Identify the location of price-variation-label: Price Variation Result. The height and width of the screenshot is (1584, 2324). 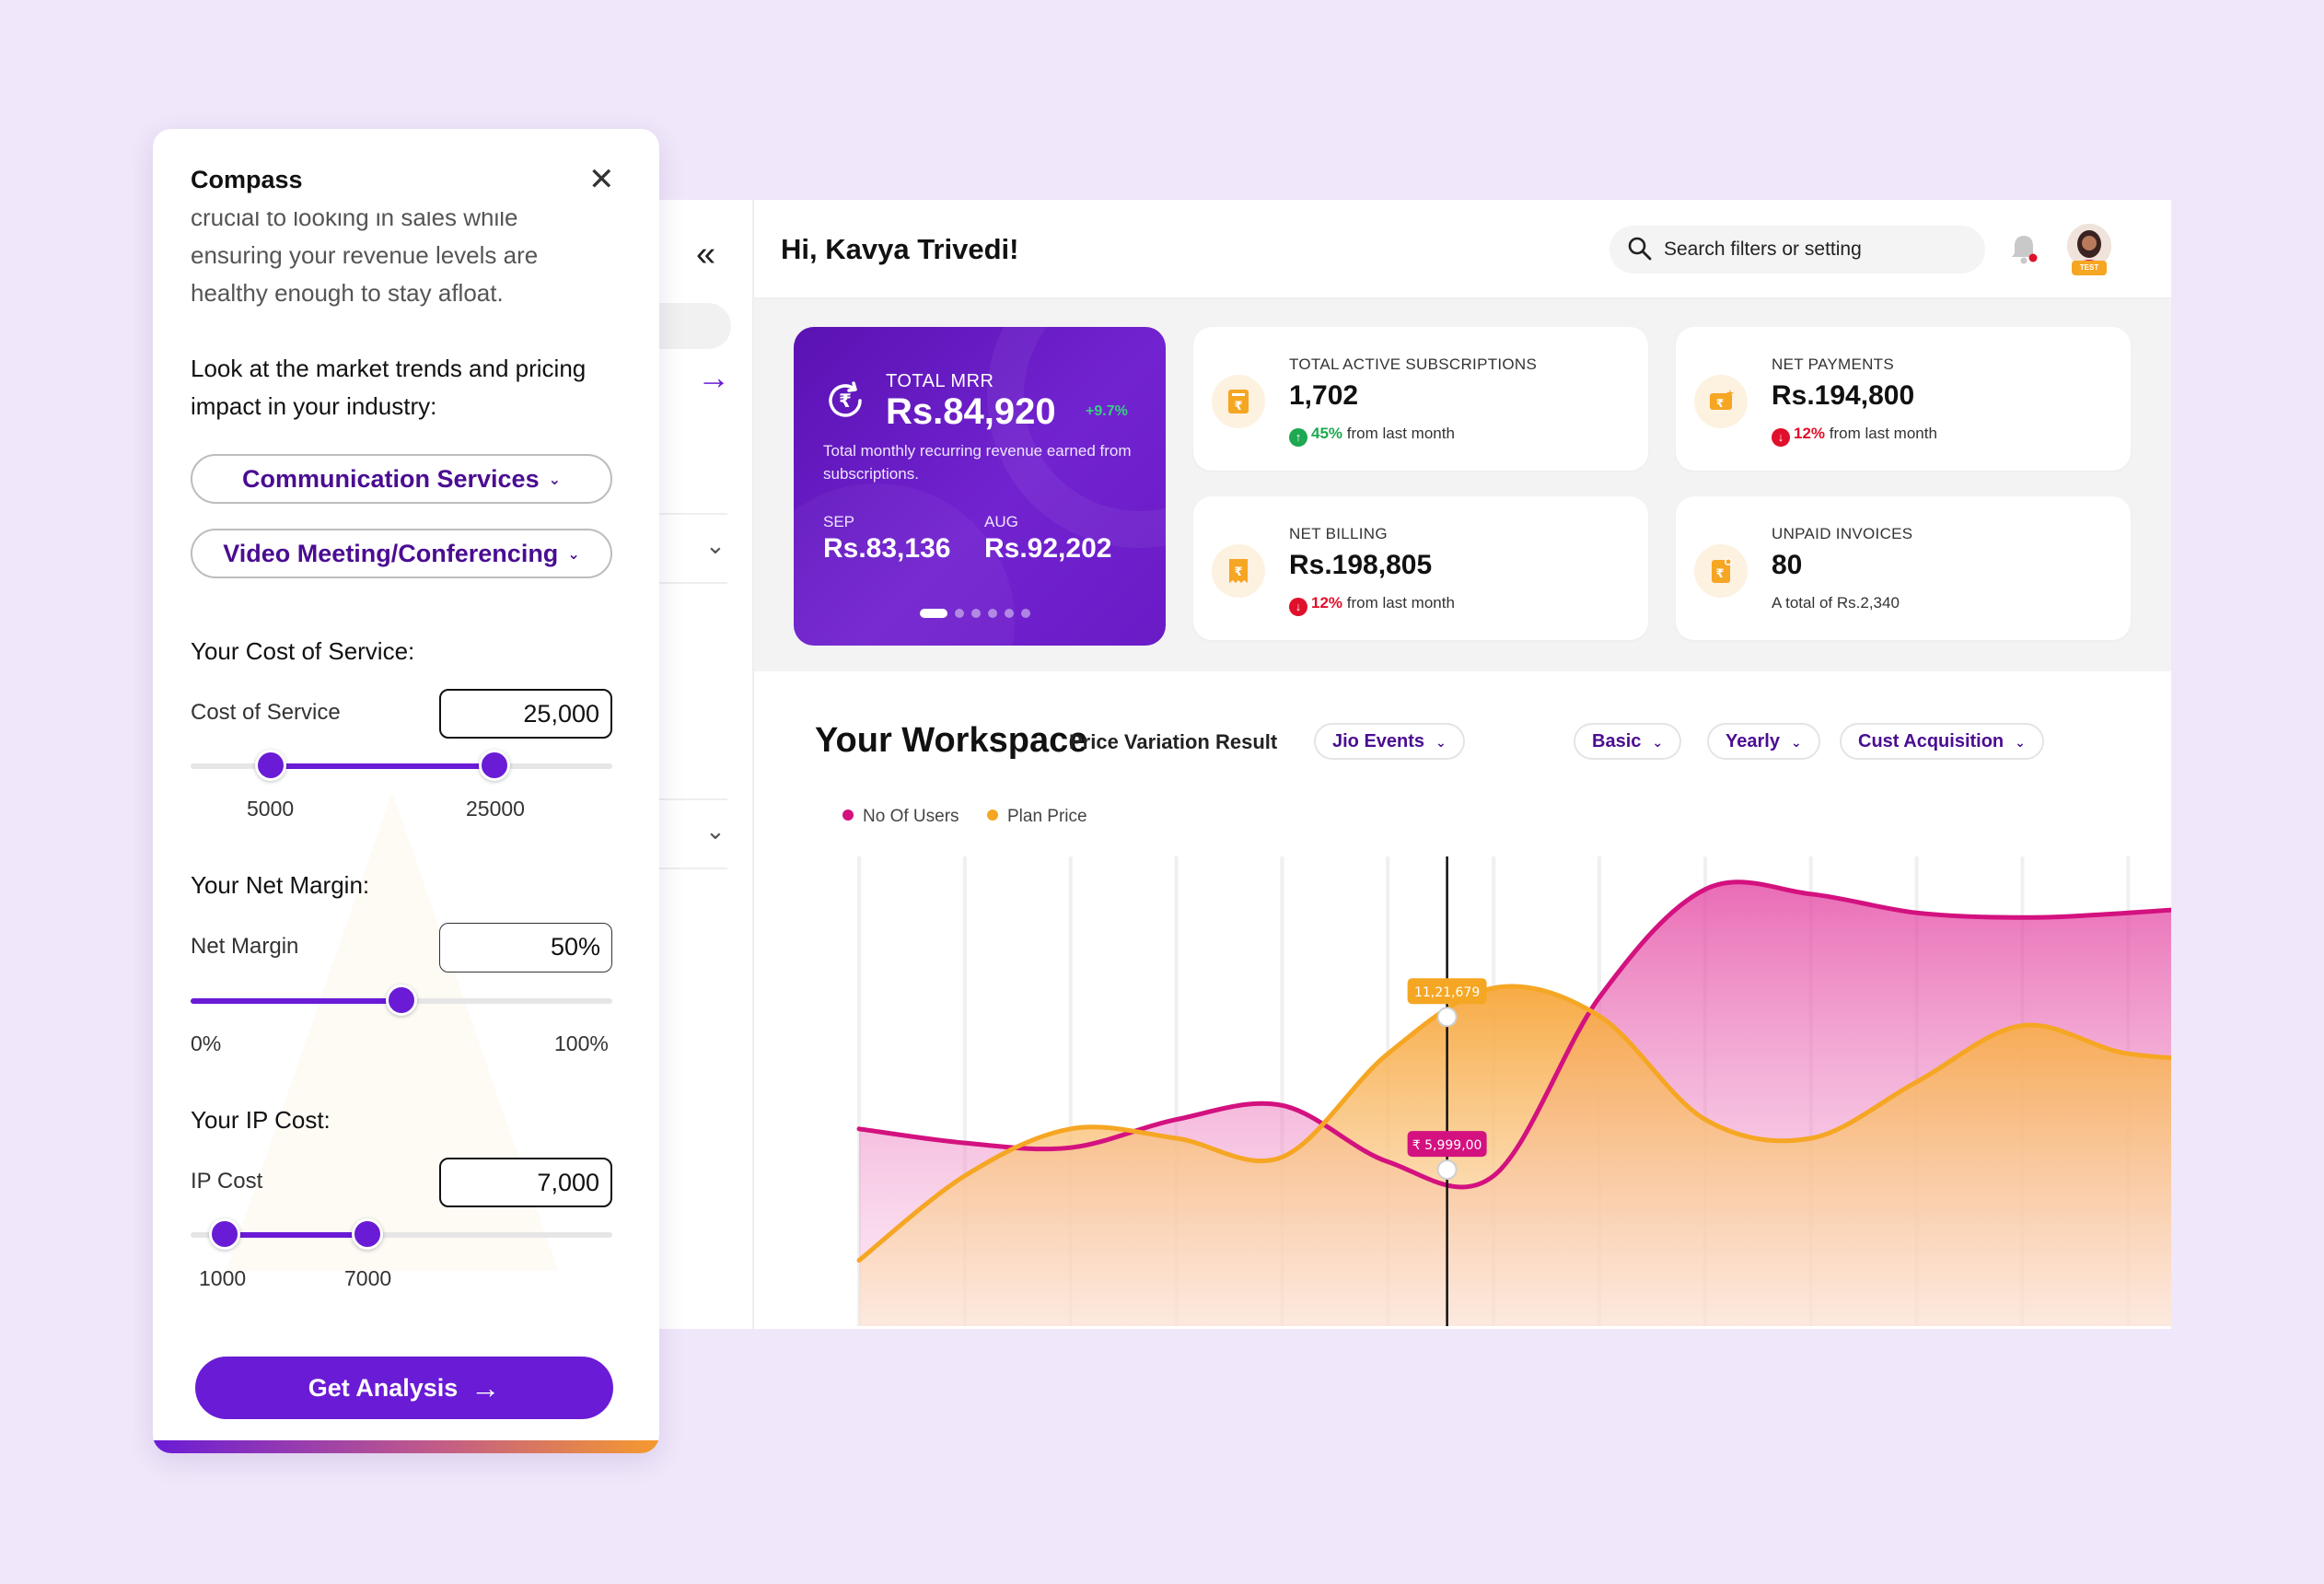
(1174, 741).